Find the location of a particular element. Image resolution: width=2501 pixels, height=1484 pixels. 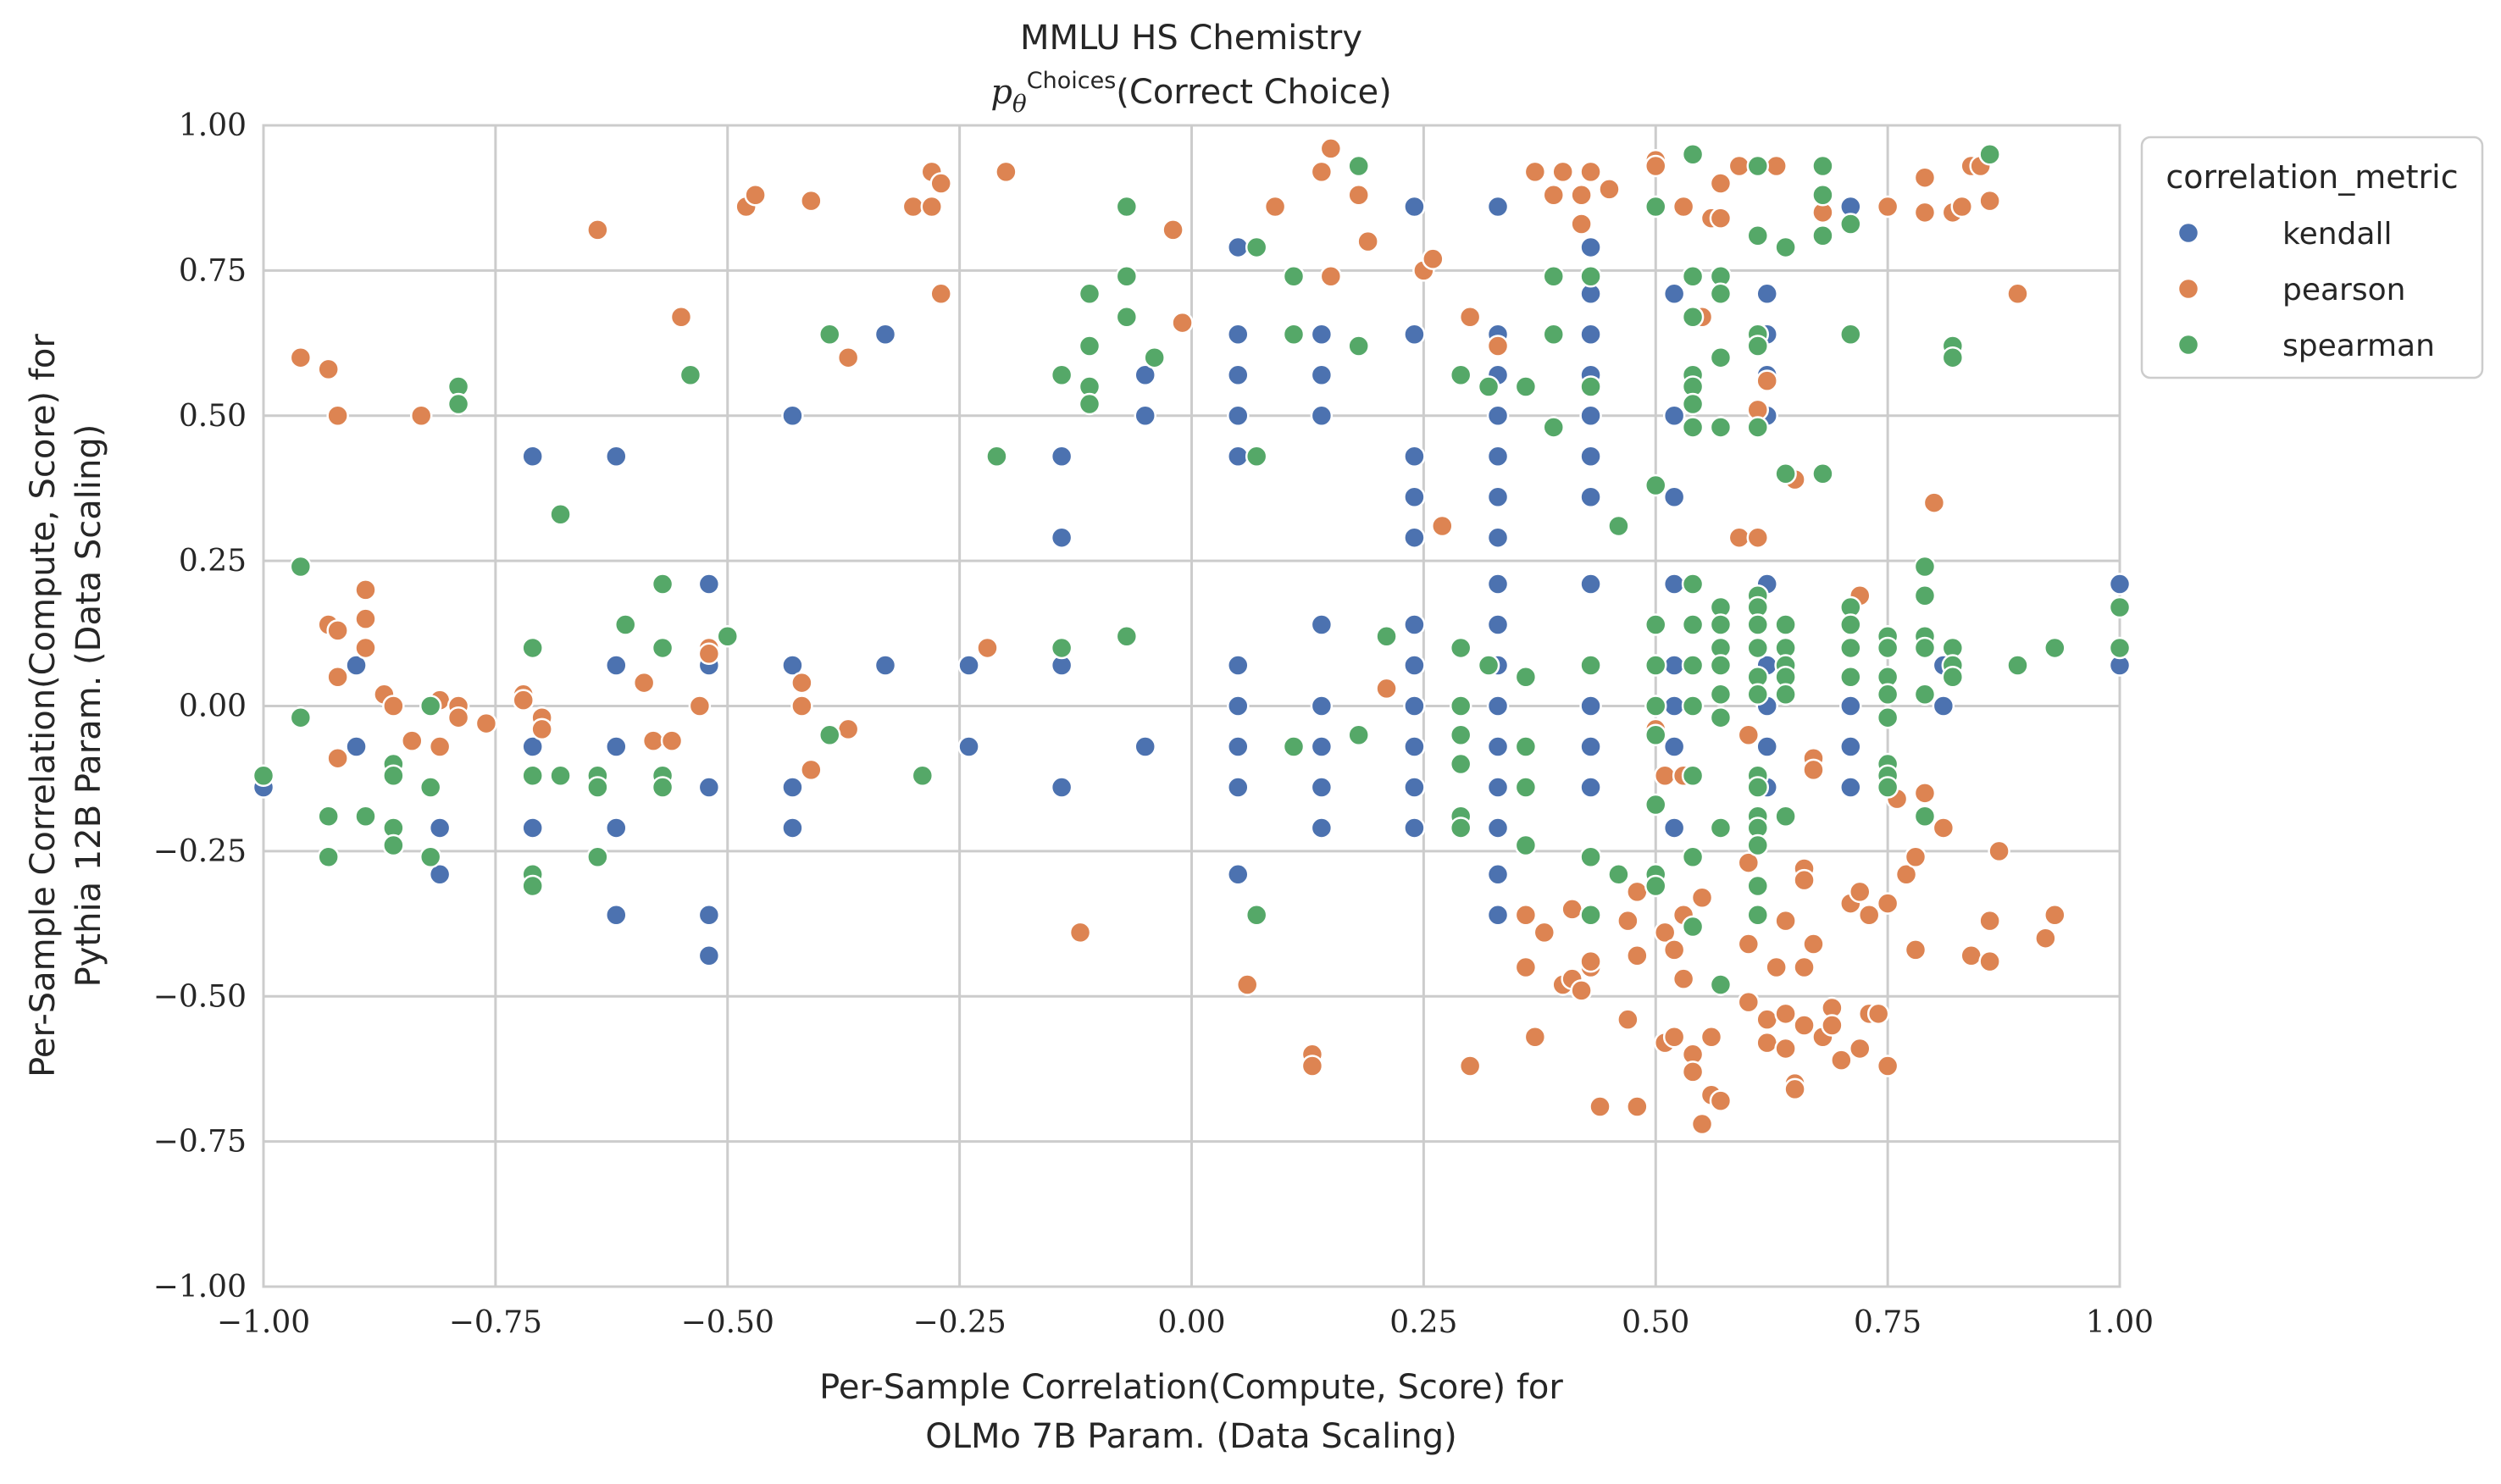

y-tick-label: −0.25 is located at coordinates (200, 851).